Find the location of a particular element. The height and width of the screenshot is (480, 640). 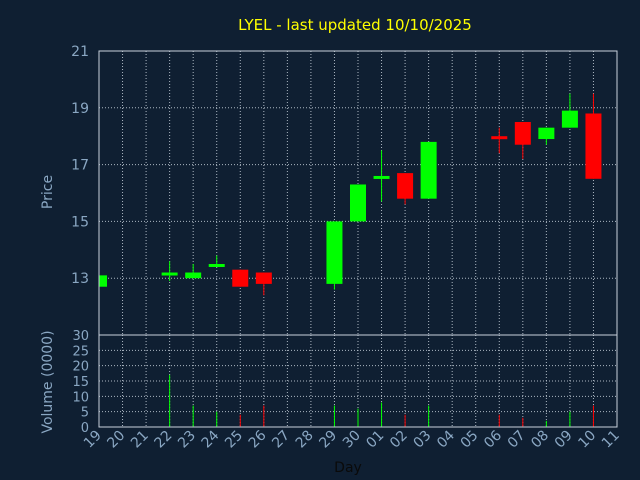

x-tick-label: 06 is located at coordinates (493, 439).